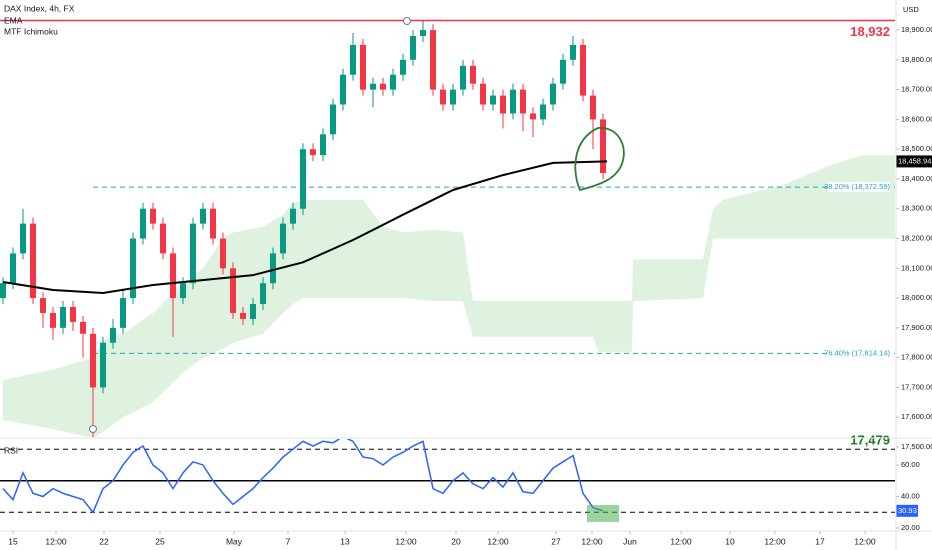 This screenshot has width=932, height=550. Describe the element at coordinates (13, 20) in the screenshot. I see `indicator-label: EMA` at that location.